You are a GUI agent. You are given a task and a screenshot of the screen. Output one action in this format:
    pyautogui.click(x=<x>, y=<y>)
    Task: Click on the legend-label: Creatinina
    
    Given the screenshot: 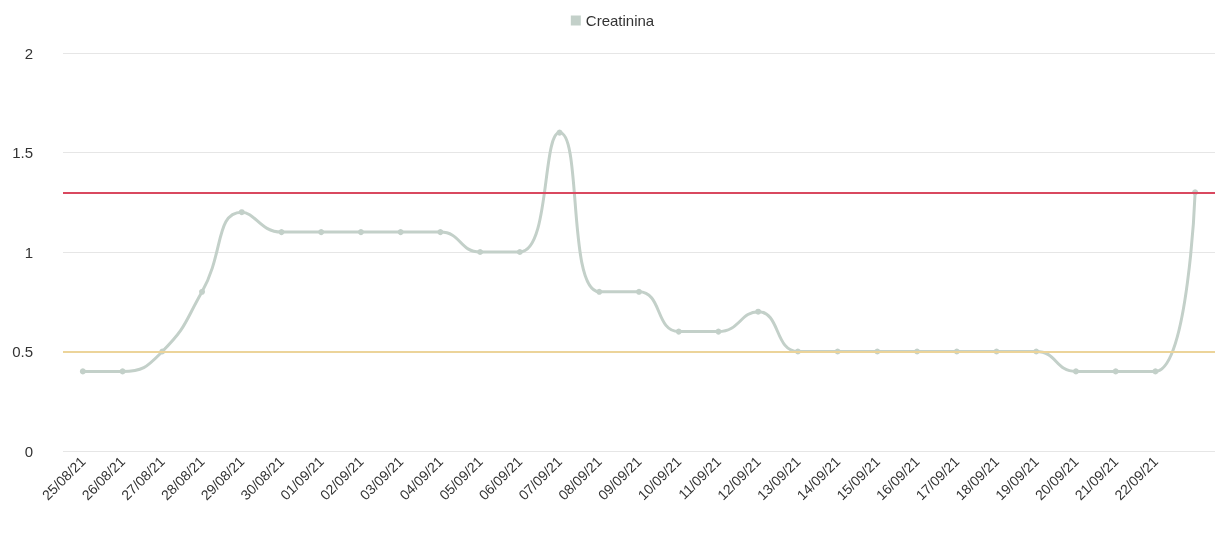 What is the action you would take?
    pyautogui.click(x=620, y=20)
    